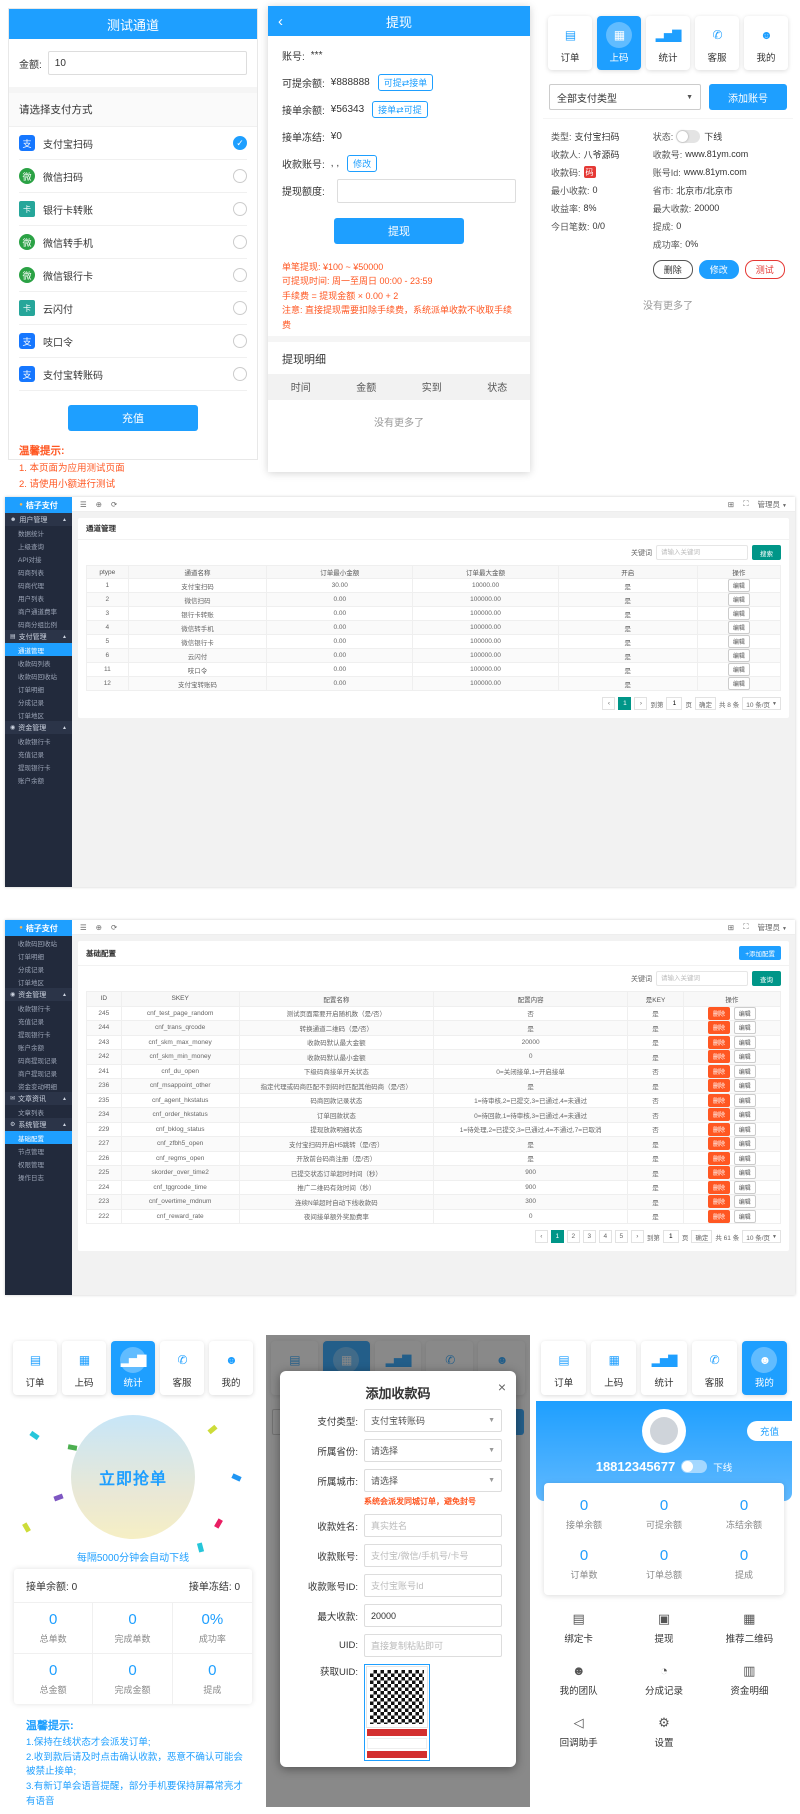 Image resolution: width=800 pixels, height=1814 pixels. I want to click on page-button: 4, so click(605, 1236).